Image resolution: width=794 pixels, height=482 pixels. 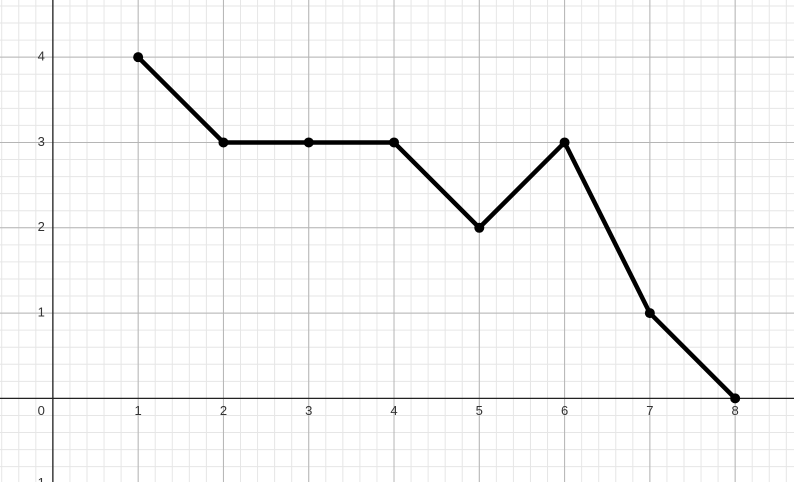 I want to click on x-tick-label: 6, so click(x=564, y=410).